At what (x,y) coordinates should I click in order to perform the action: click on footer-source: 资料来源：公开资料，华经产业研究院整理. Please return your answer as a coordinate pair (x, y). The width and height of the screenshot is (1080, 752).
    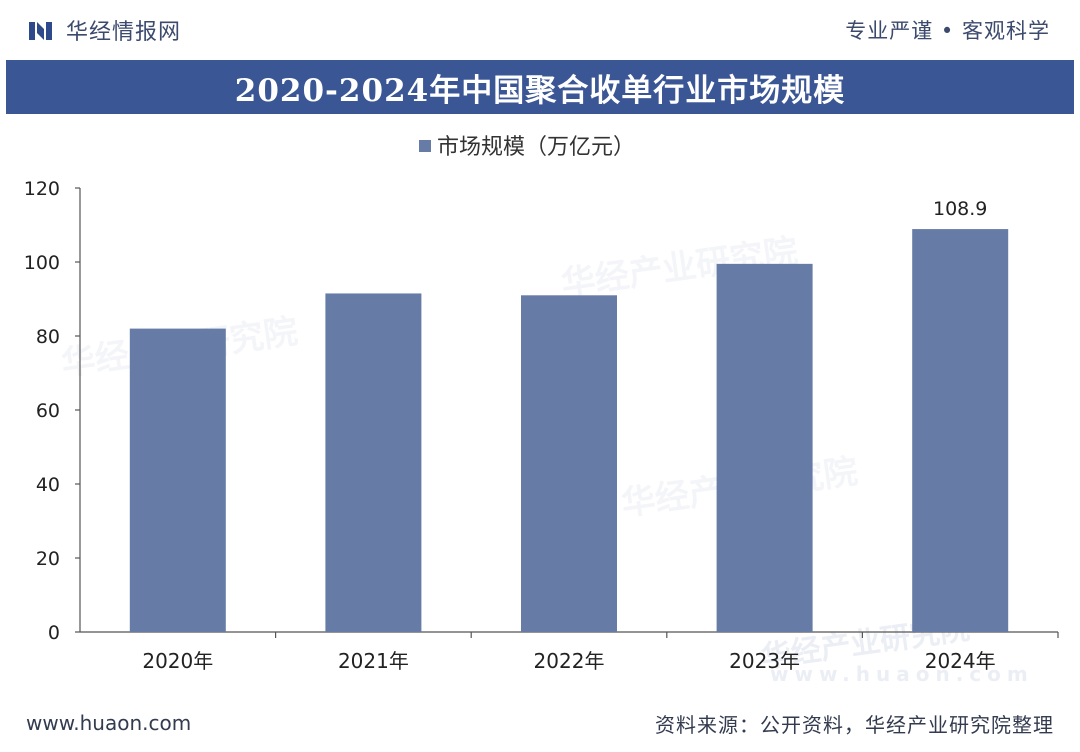
    Looking at the image, I should click on (854, 724).